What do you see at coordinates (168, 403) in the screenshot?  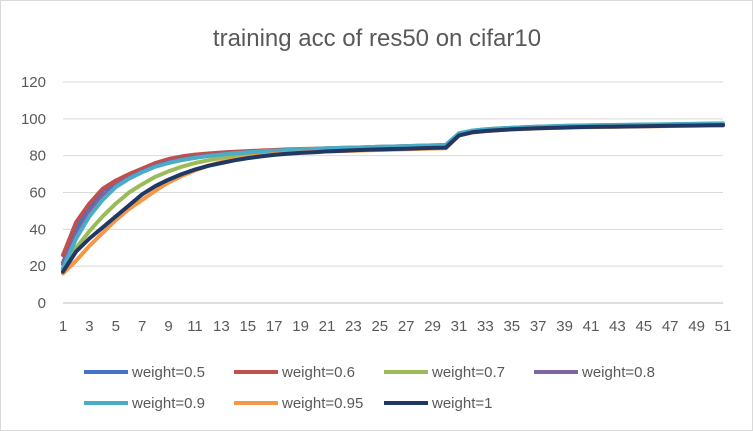 I see `legend-label: weight=0.9` at bounding box center [168, 403].